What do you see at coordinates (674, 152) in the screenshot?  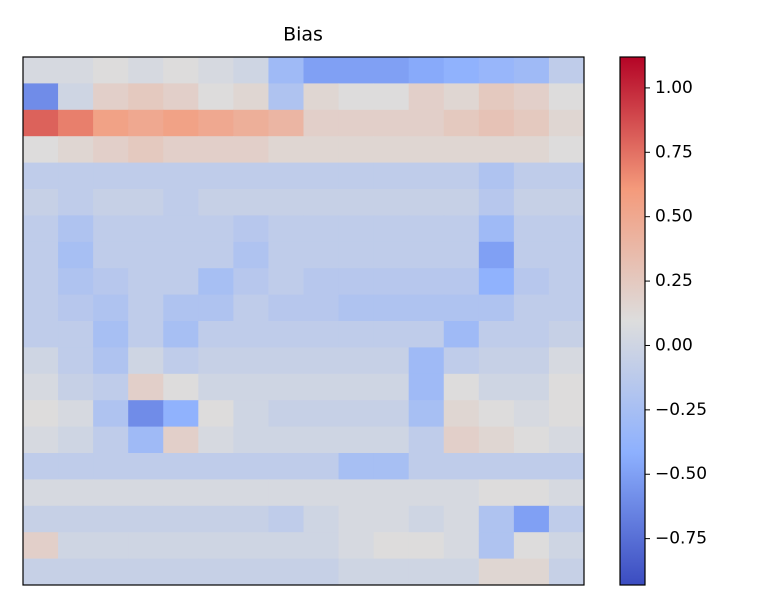 I see `colorbar-tick-label: 0.75` at bounding box center [674, 152].